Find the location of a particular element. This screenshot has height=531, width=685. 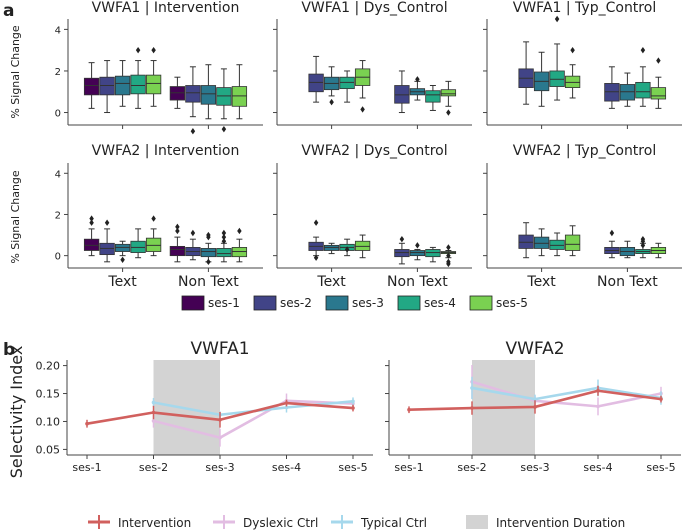

legend-label-ses-5: ses-5 is located at coordinates (512, 303).